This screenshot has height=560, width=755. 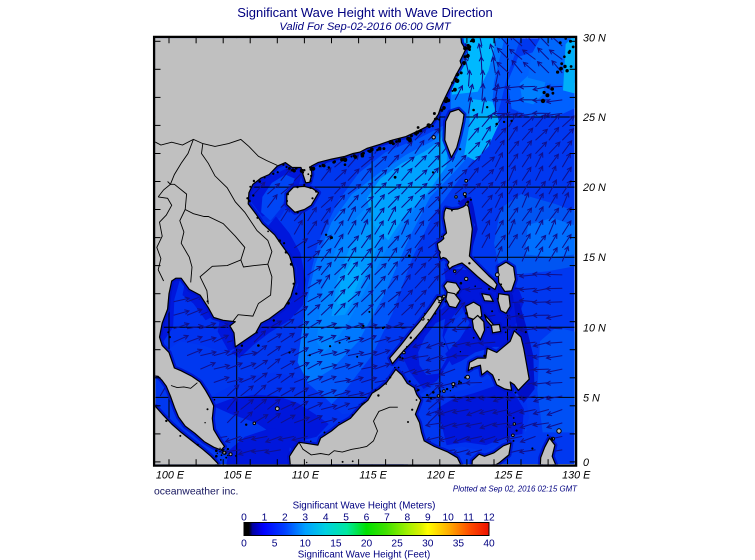 What do you see at coordinates (594, 258) in the screenshot?
I see `svg-text: 15 N` at bounding box center [594, 258].